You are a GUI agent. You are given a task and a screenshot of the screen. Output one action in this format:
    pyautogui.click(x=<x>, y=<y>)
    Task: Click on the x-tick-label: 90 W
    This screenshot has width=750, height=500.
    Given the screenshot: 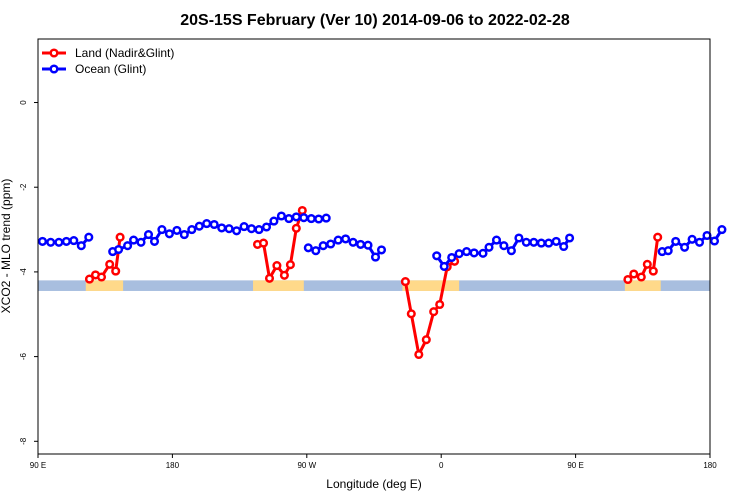 What is the action you would take?
    pyautogui.click(x=306, y=465)
    